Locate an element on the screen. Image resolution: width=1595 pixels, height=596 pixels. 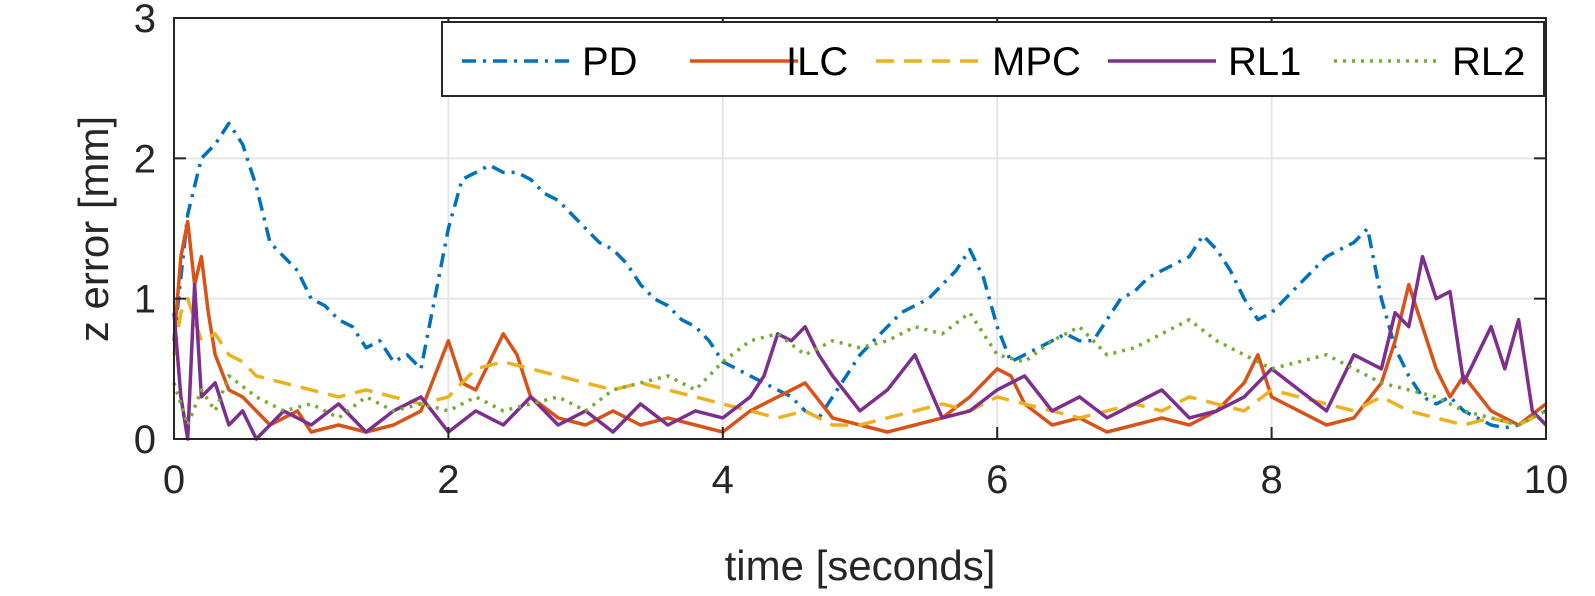
legend-label-pd: PD is located at coordinates (610, 62).